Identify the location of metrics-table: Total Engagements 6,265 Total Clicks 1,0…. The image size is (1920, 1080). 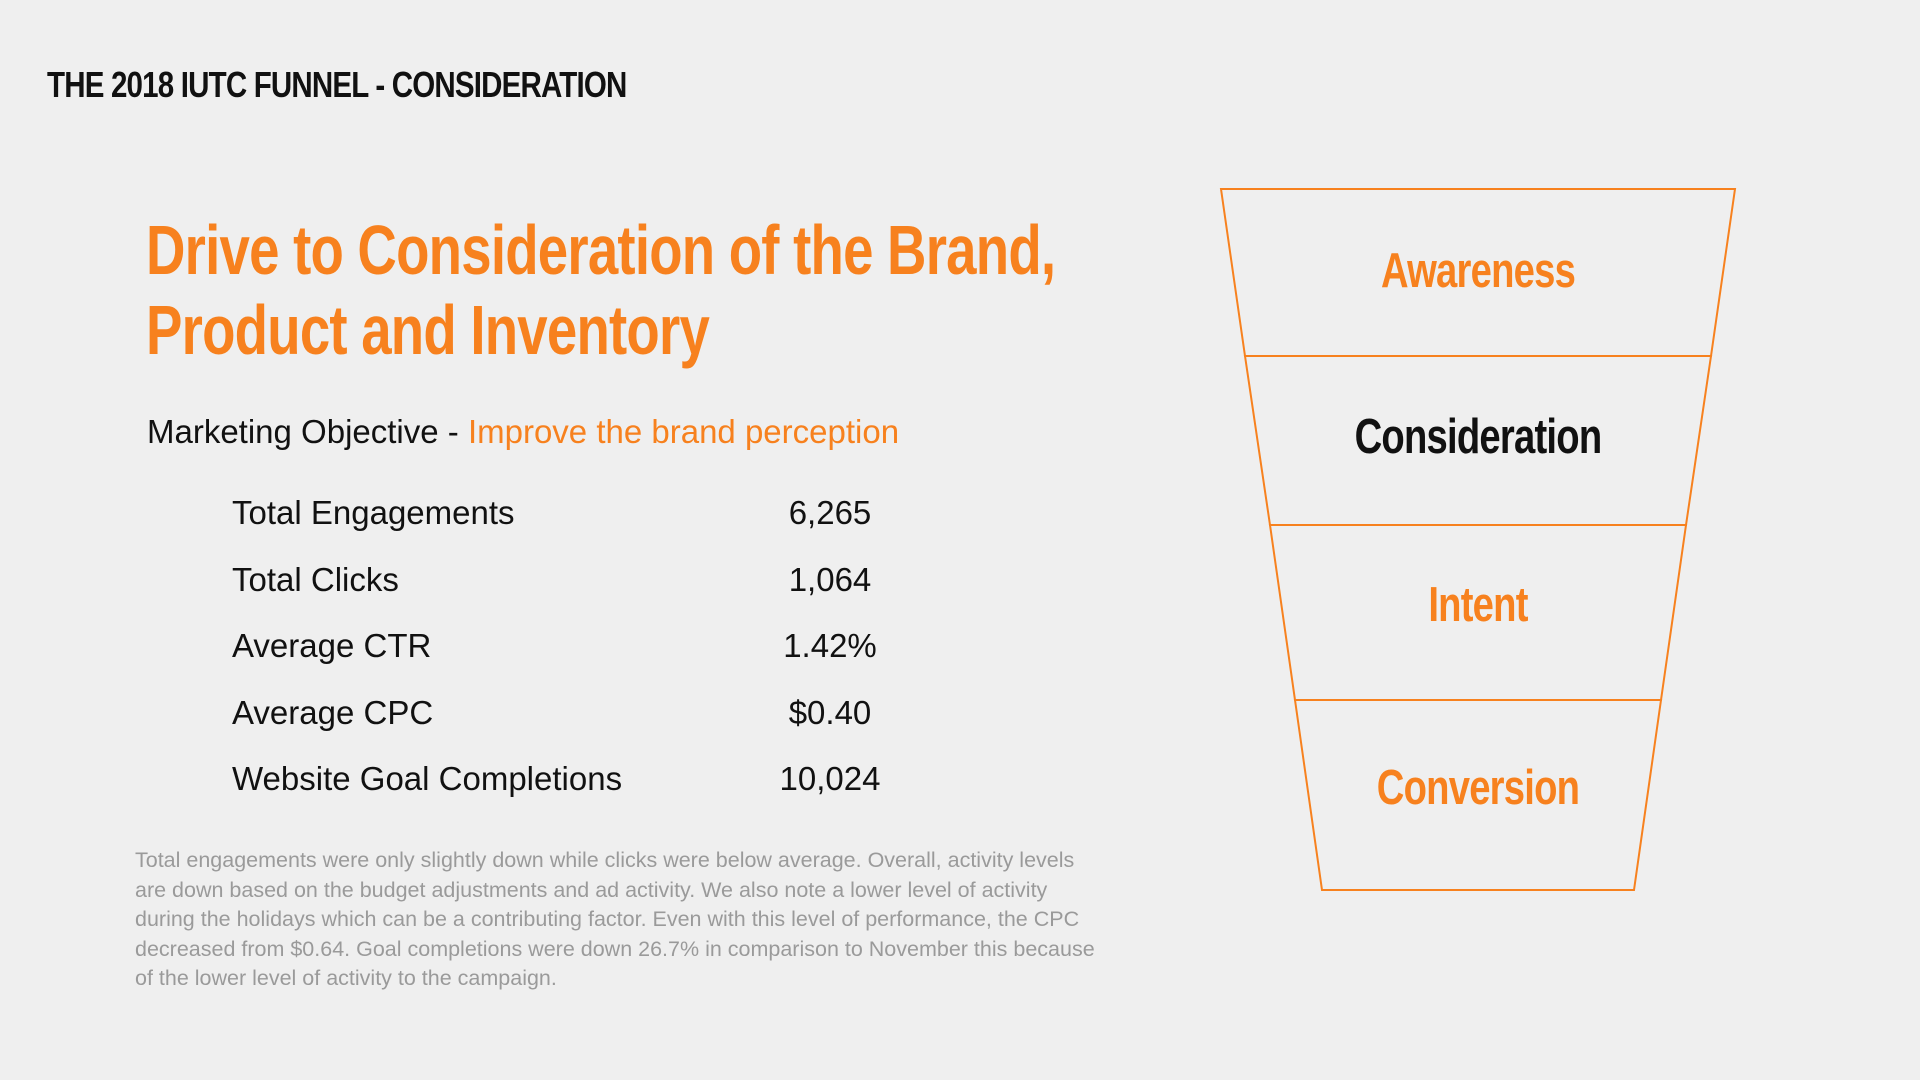
(572, 660).